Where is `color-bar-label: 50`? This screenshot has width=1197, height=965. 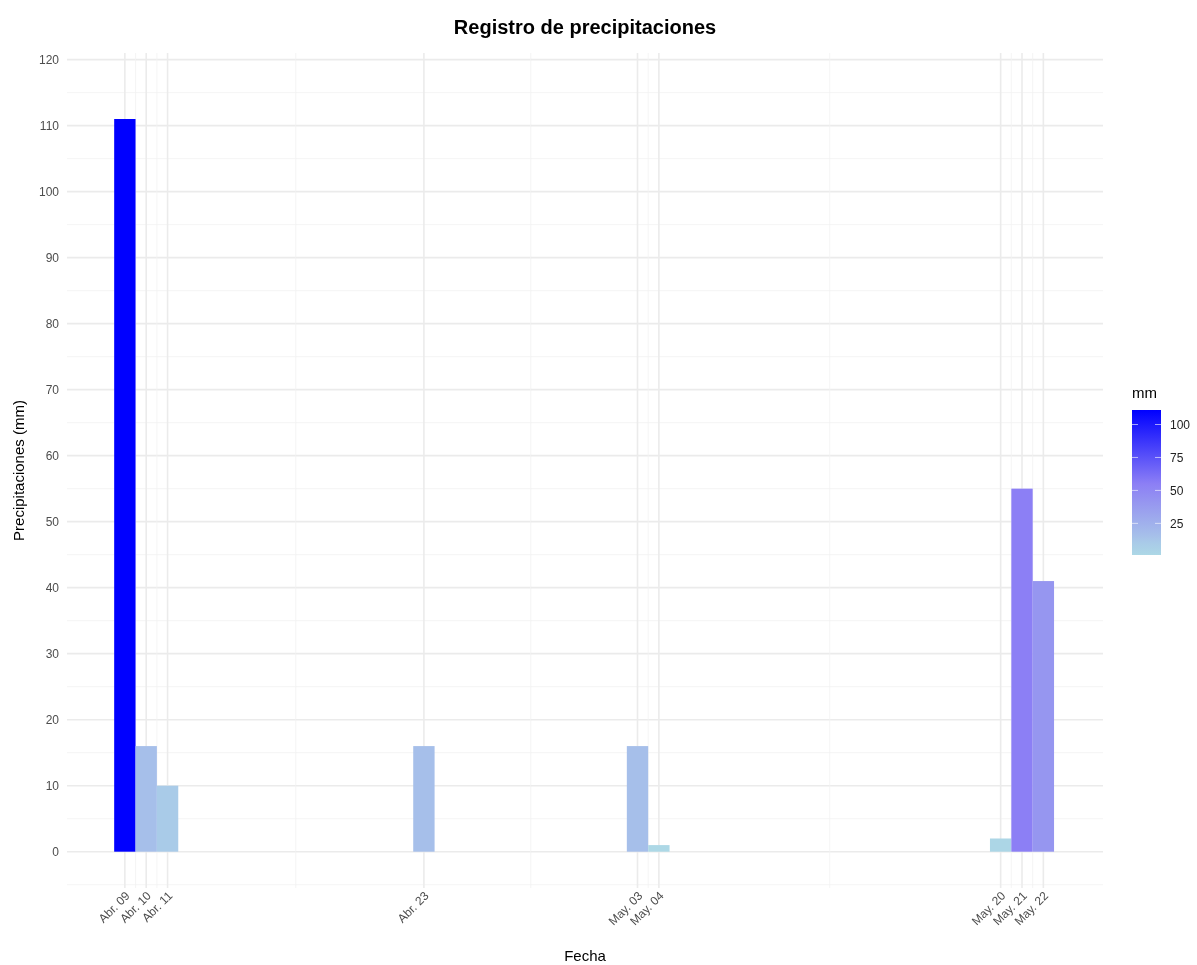
color-bar-label: 50 is located at coordinates (1177, 490).